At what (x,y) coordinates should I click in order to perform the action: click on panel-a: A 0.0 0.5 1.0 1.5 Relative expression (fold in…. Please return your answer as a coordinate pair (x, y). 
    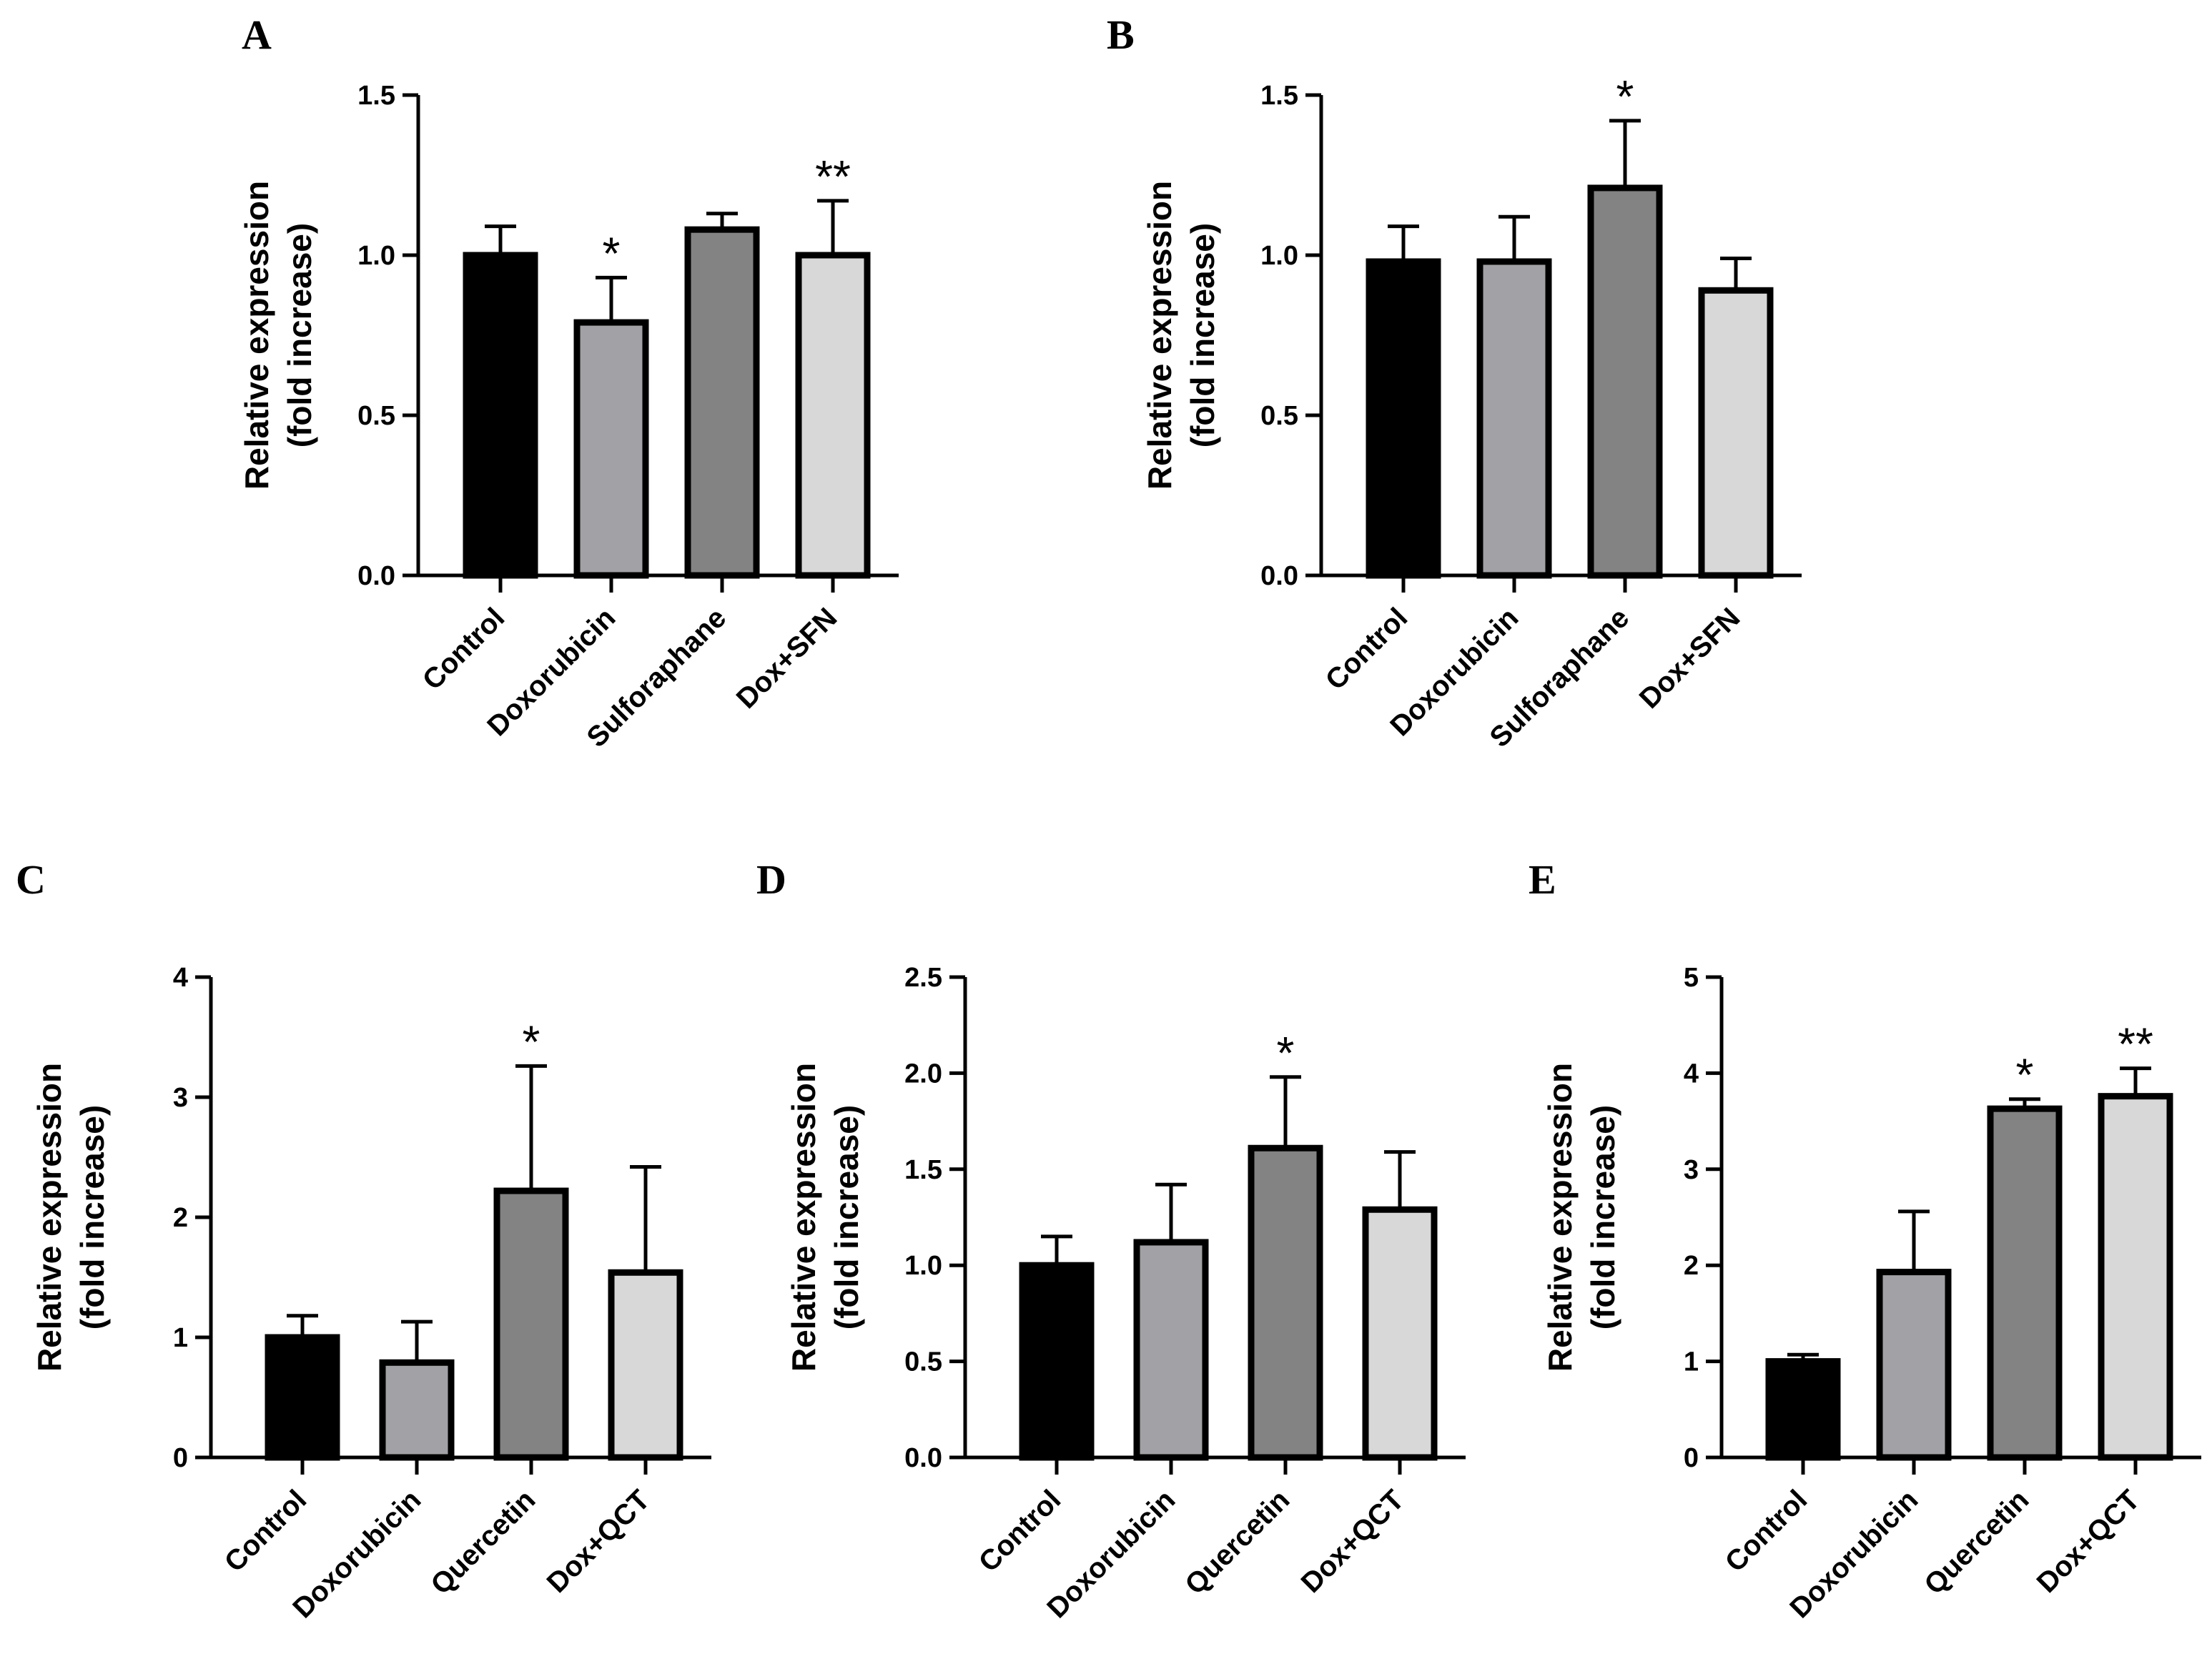
    Looking at the image, I should click on (568, 382).